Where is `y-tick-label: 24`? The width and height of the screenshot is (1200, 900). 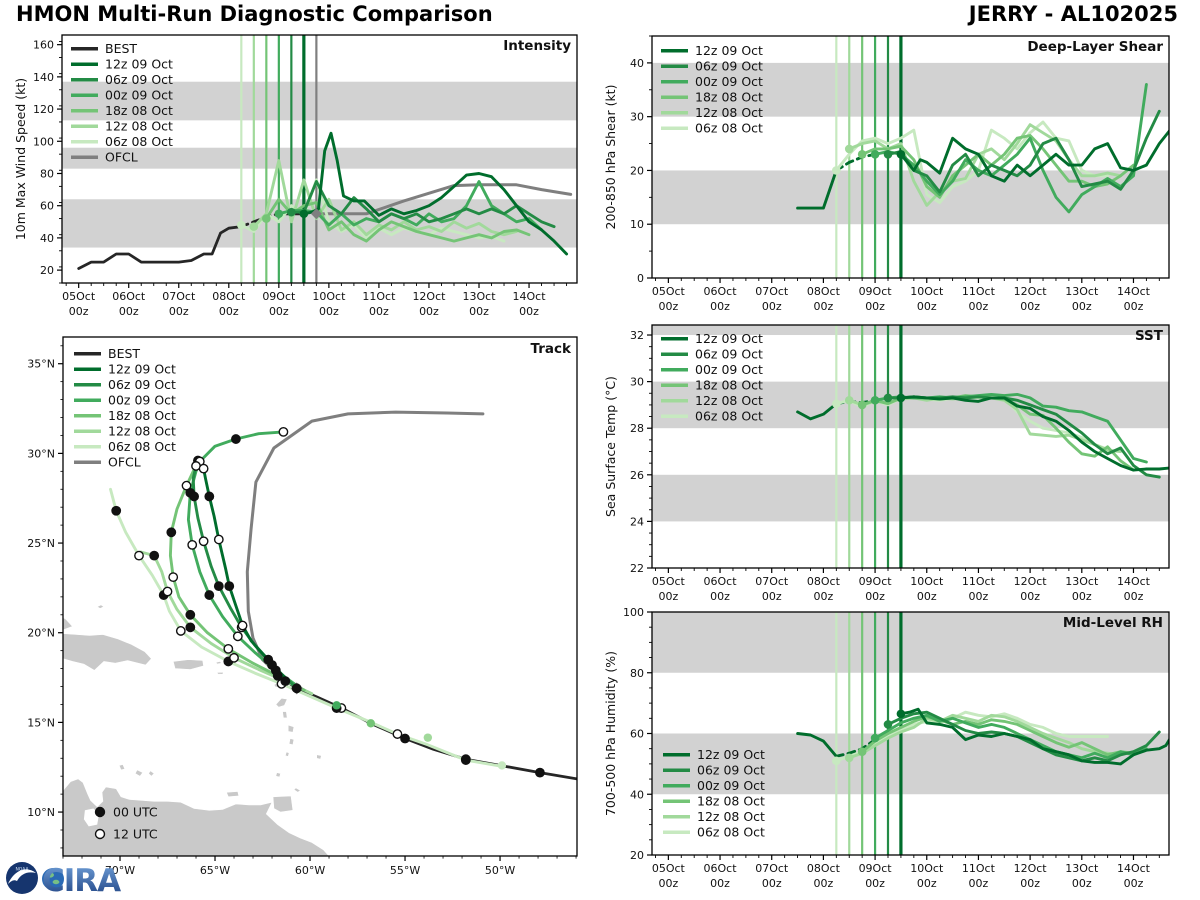
y-tick-label: 24 is located at coordinates (637, 521).